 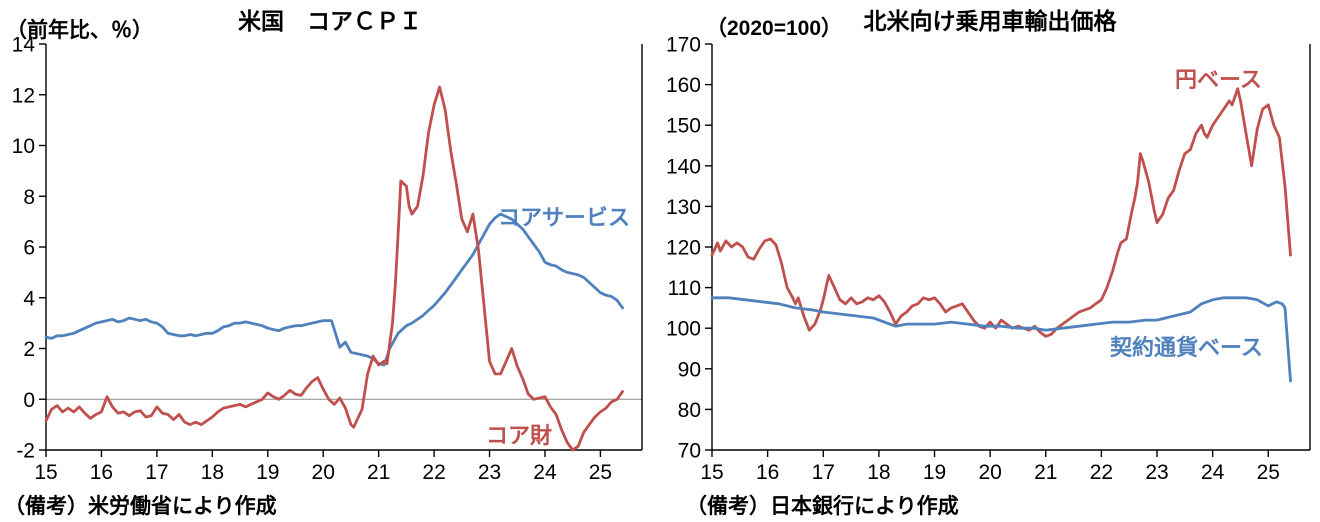 What do you see at coordinates (689, 410) in the screenshot?
I see `y-tick-label: 80` at bounding box center [689, 410].